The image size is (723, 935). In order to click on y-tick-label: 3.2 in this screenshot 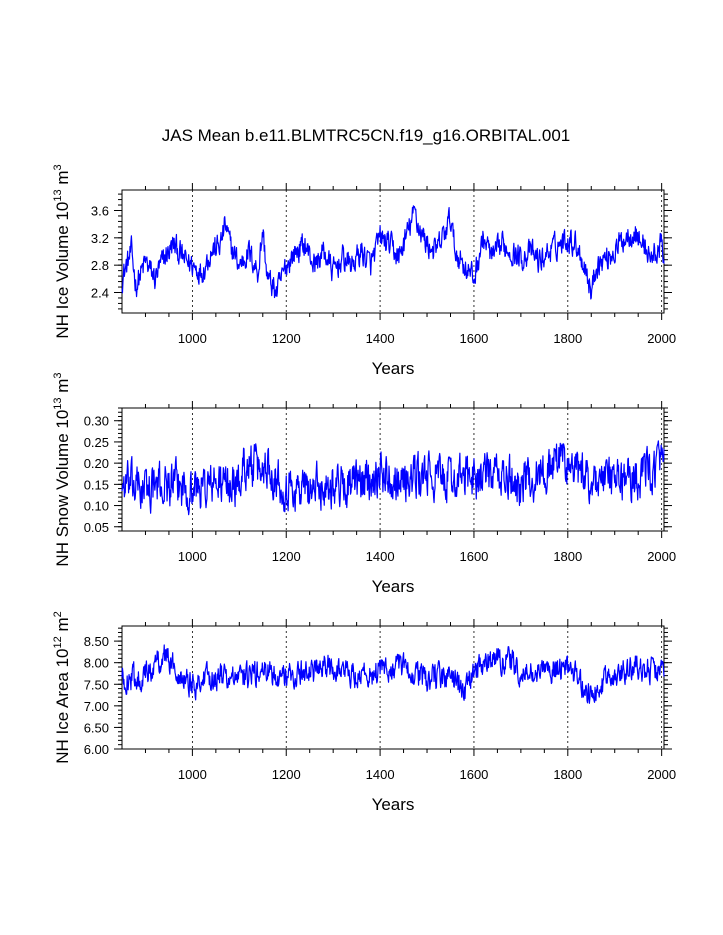, I will do `click(100, 238)`.